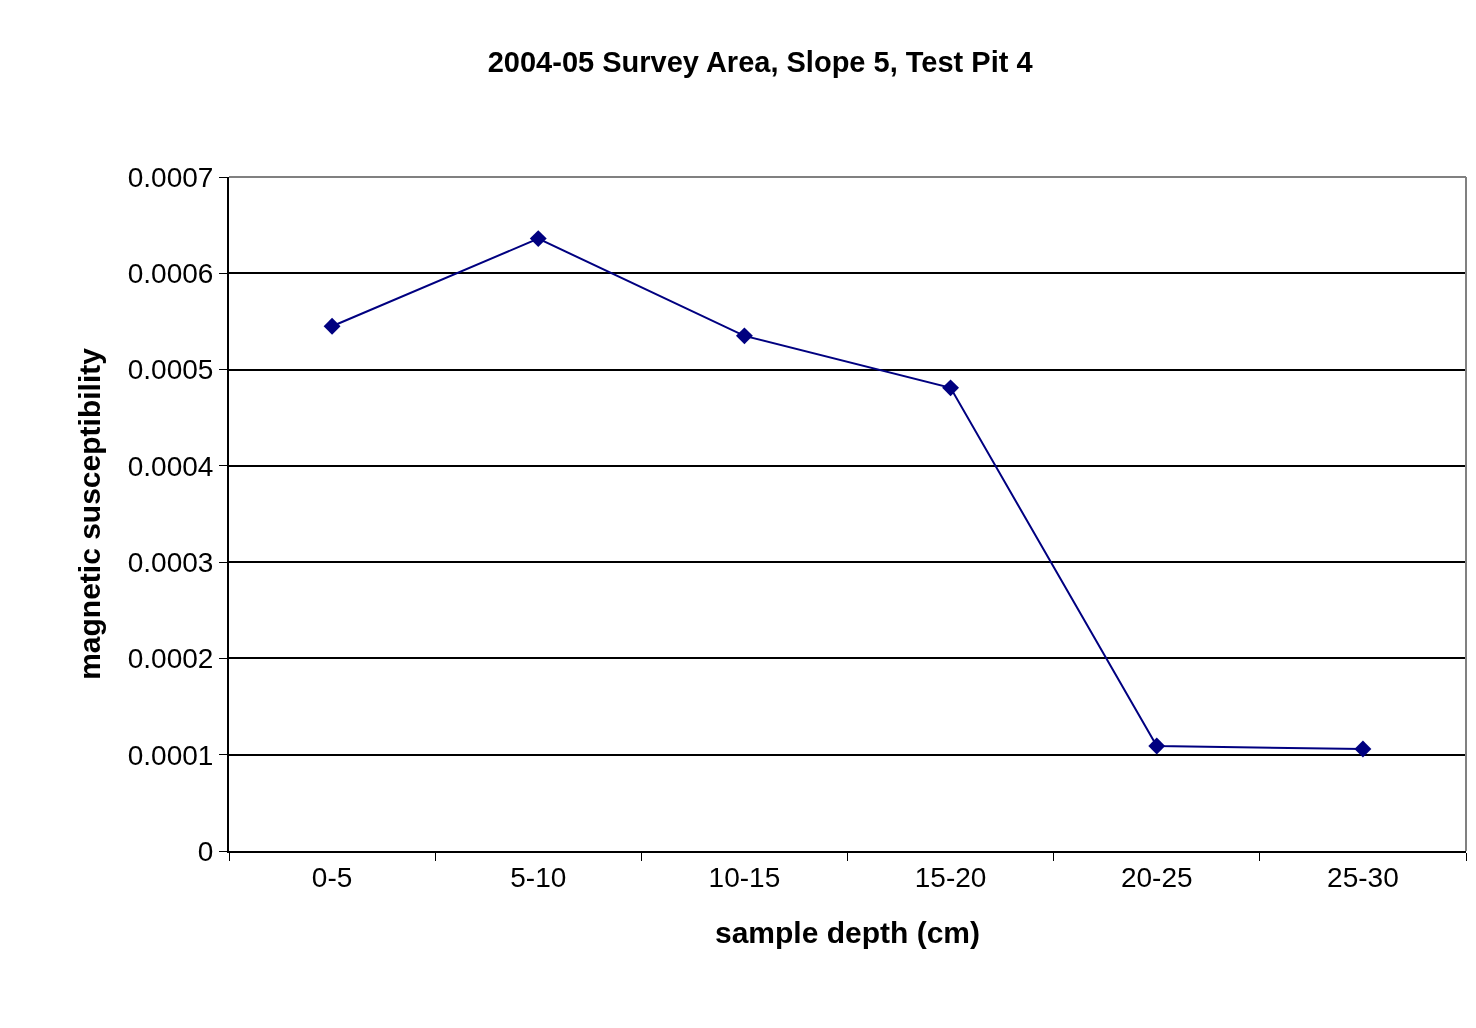 The height and width of the screenshot is (1028, 1476). Describe the element at coordinates (744, 877) in the screenshot. I see `x-tick-label: 10-15` at that location.